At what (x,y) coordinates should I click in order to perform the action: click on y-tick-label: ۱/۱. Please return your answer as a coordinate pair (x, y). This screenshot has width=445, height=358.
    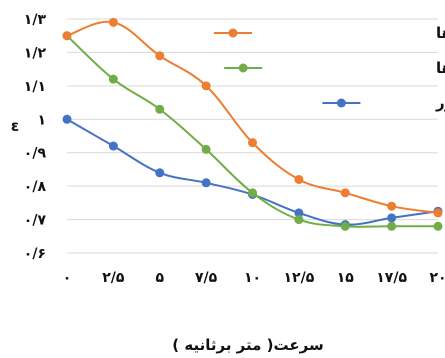
    Looking at the image, I should click on (35, 87).